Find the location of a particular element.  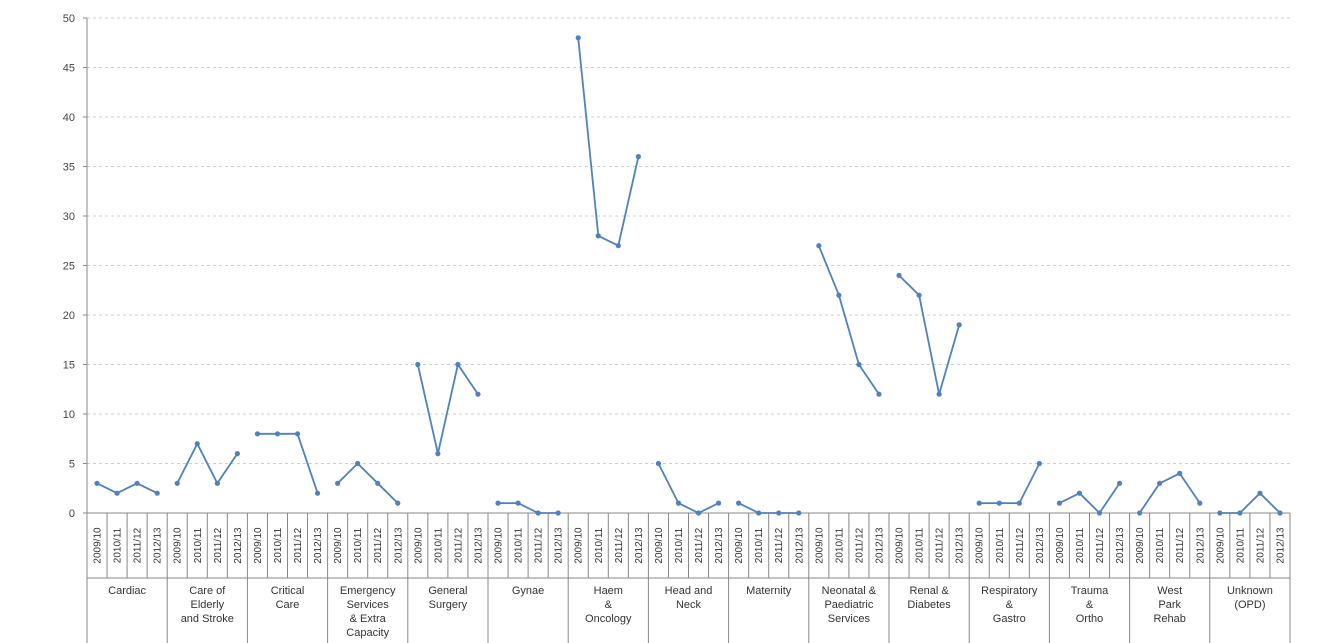

group-label: & is located at coordinates (609, 605).